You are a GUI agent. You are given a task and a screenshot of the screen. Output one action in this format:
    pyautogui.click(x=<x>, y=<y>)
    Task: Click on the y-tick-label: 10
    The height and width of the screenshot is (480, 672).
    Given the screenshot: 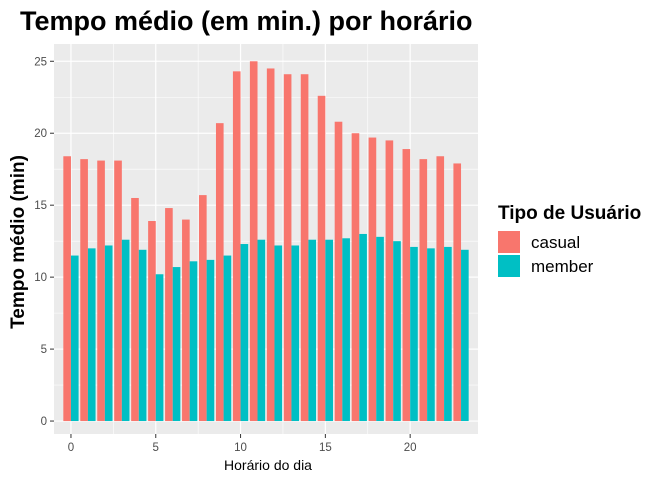 What is the action you would take?
    pyautogui.click(x=40, y=278)
    